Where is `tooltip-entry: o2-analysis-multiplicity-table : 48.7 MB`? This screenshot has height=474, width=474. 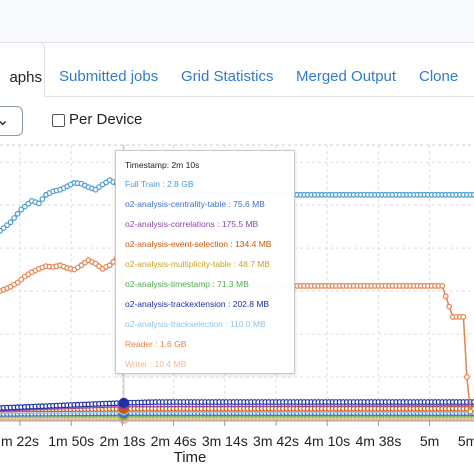 tooltip-entry: o2-analysis-multiplicity-table : 48.7 MB is located at coordinates (198, 264).